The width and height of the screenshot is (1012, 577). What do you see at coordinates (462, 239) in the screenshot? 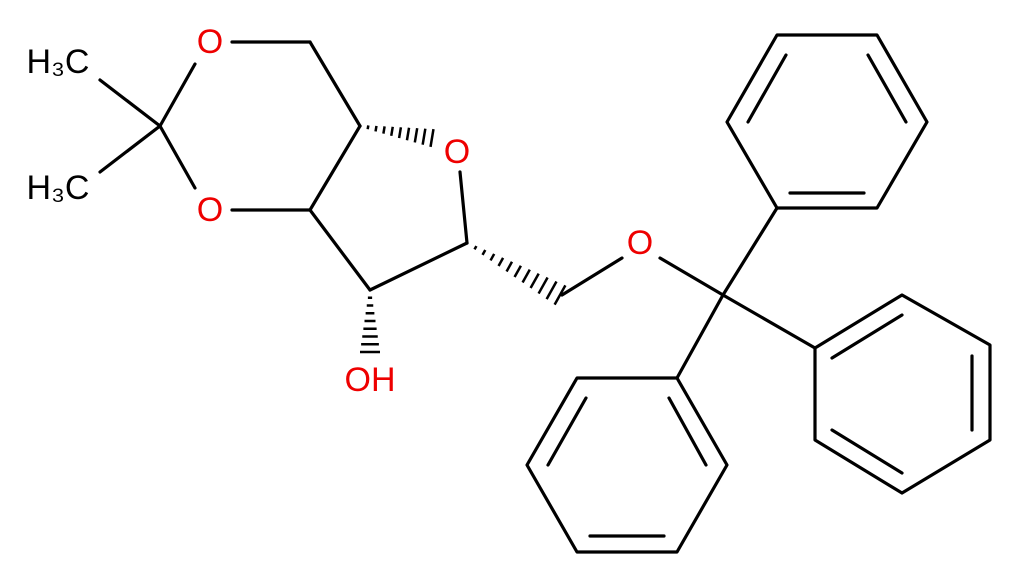
I see `hashed-wedges` at bounding box center [462, 239].